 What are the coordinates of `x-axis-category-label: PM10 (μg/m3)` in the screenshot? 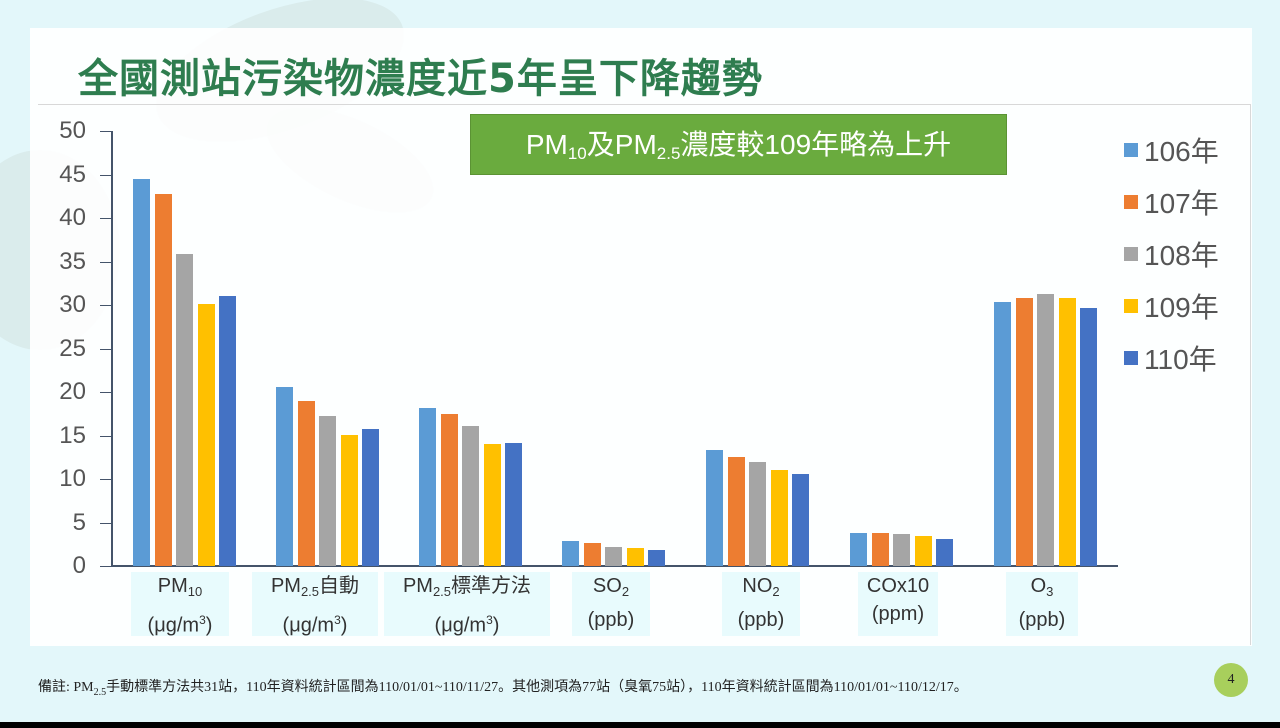 It's located at (180, 604).